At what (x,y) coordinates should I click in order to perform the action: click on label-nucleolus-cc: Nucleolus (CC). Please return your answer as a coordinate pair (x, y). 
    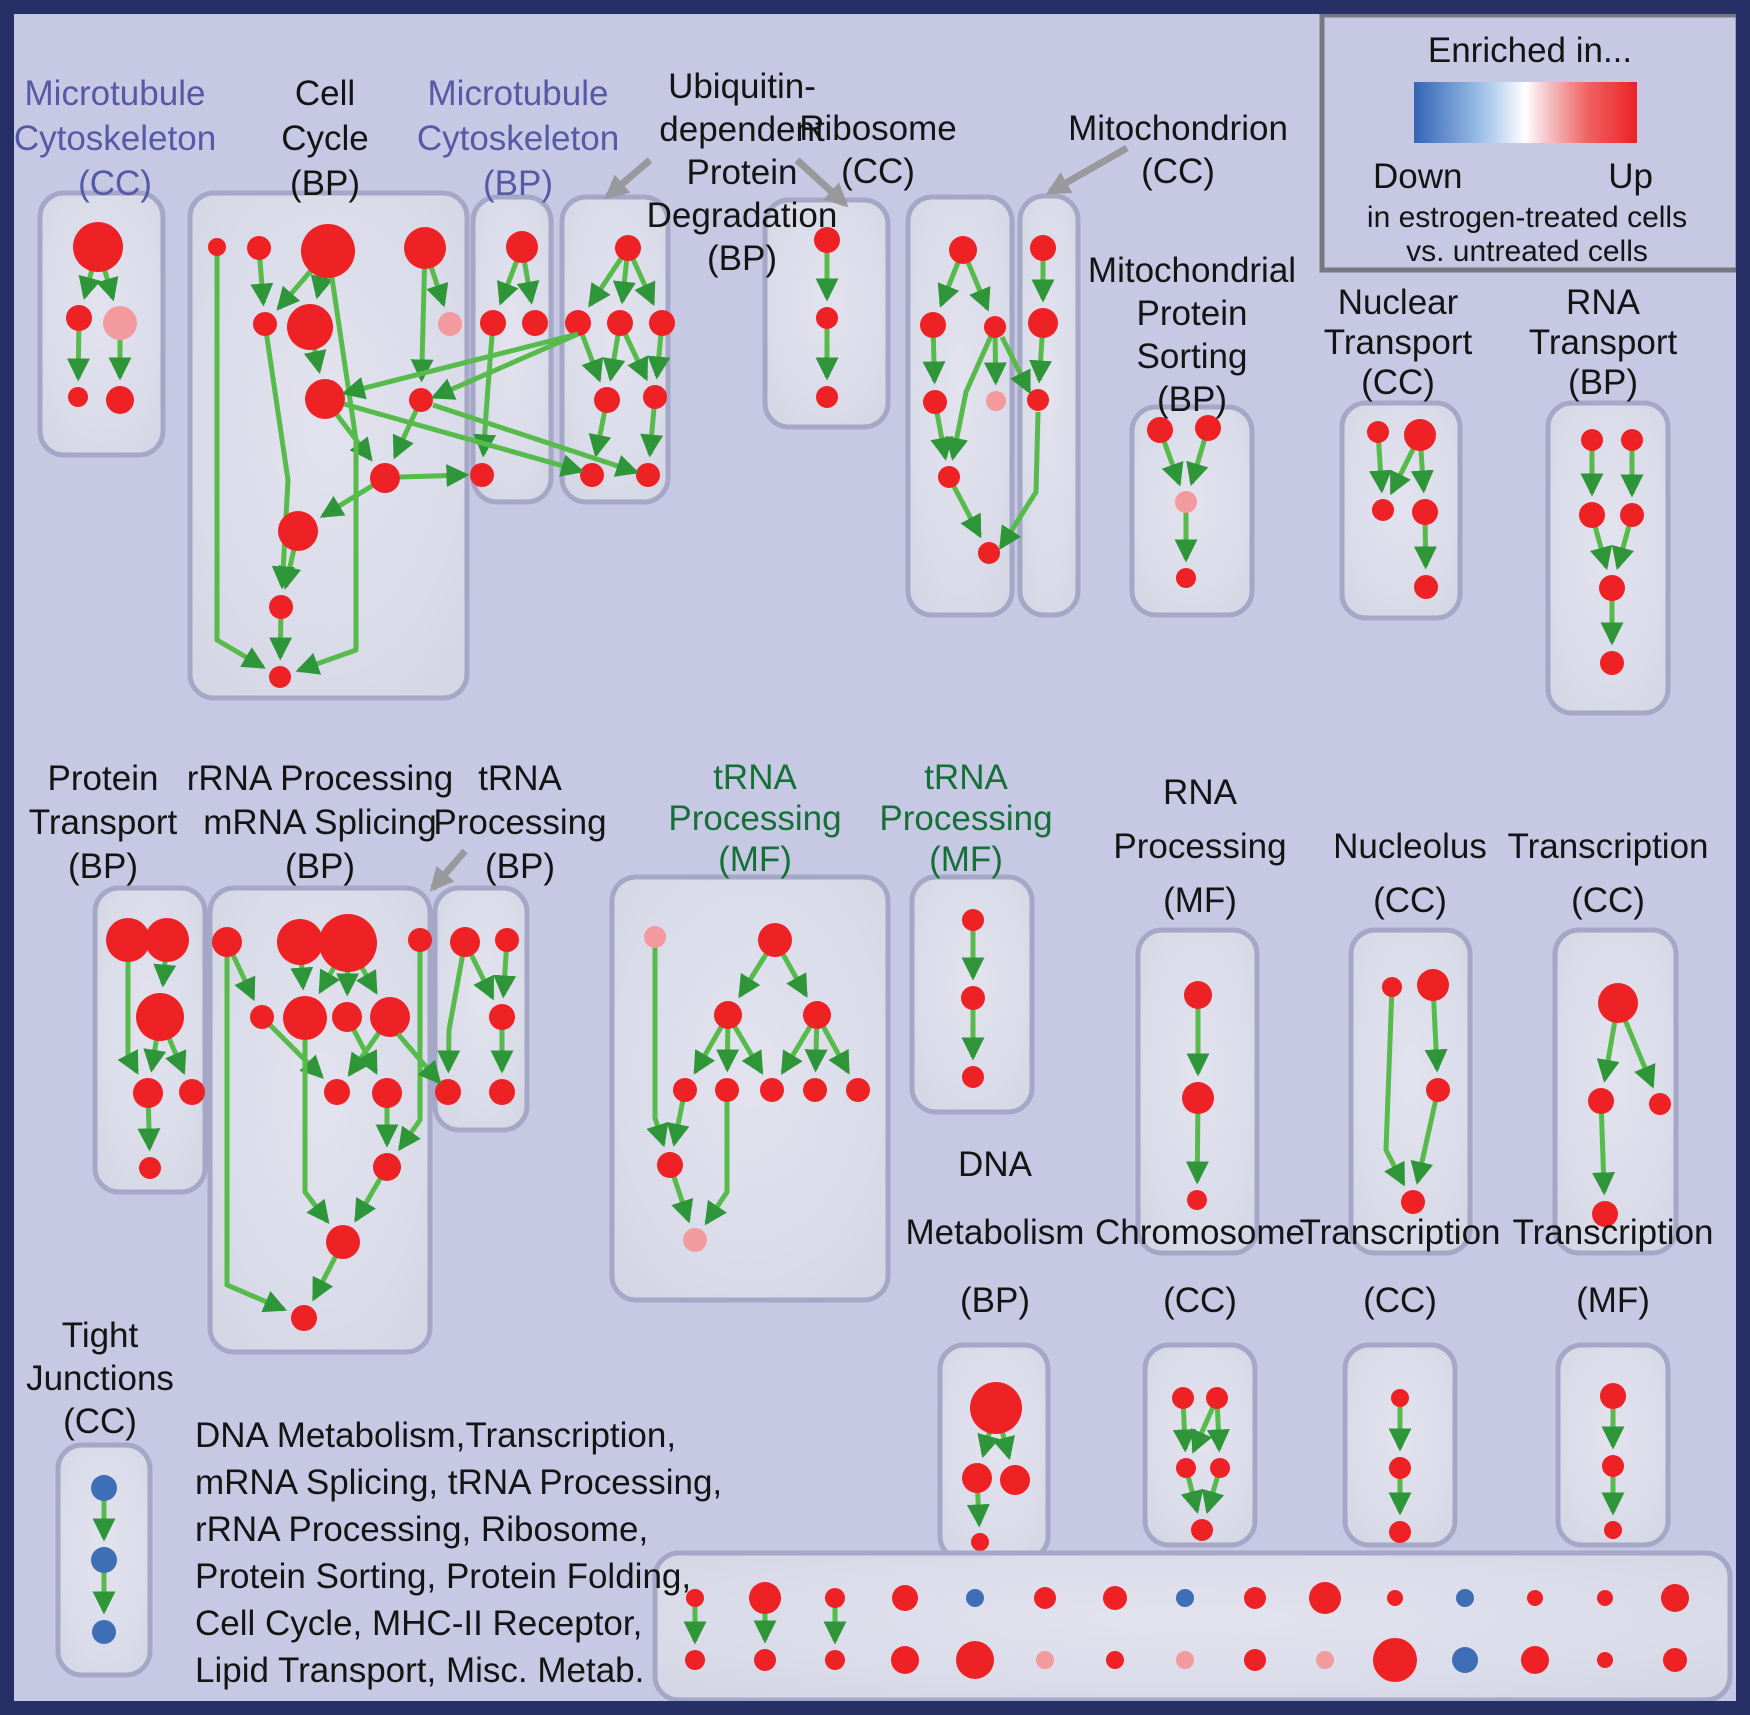
    Looking at the image, I should click on (1410, 873).